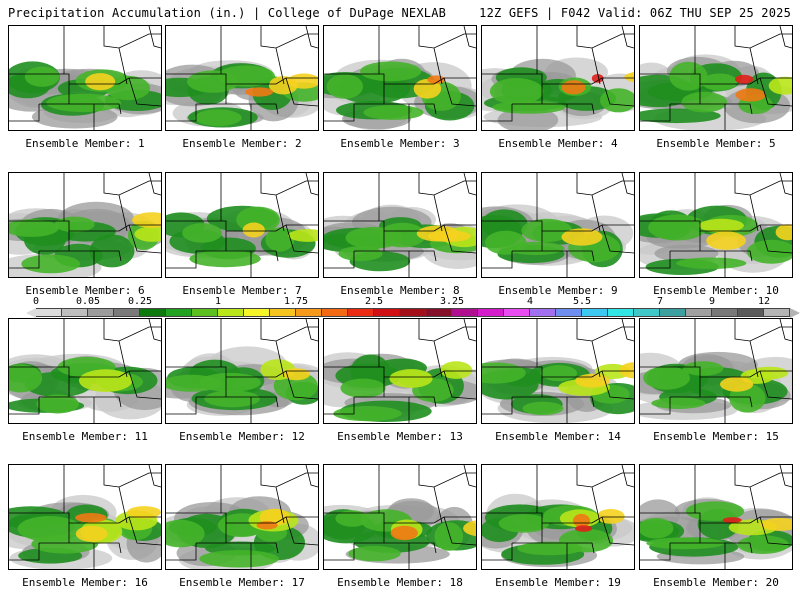 The width and height of the screenshot is (800, 600). I want to click on colorbar-tick-label: 12, so click(764, 301).